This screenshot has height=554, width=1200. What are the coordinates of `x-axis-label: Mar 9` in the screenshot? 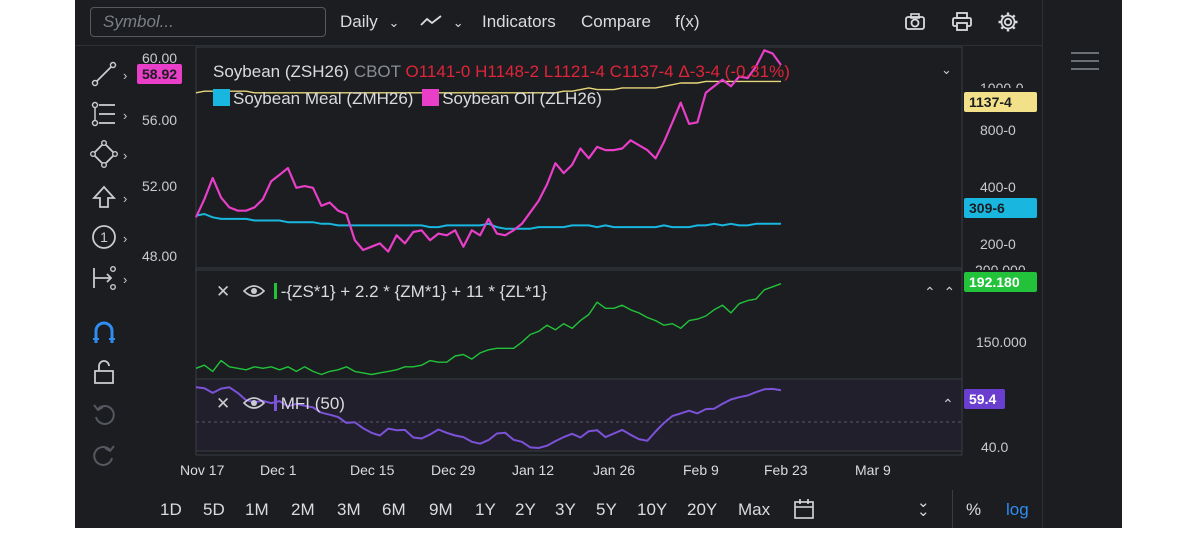 It's located at (873, 470).